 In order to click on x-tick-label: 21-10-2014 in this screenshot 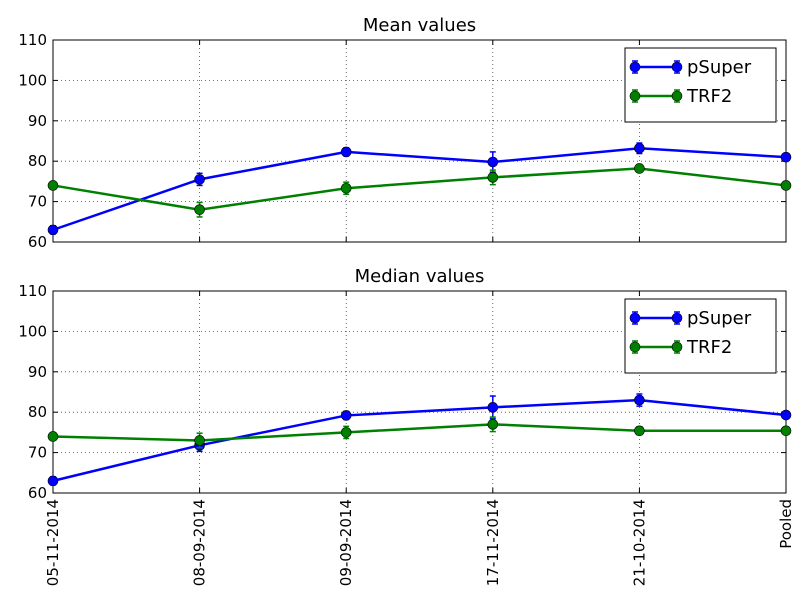, I will do `click(639, 542)`.